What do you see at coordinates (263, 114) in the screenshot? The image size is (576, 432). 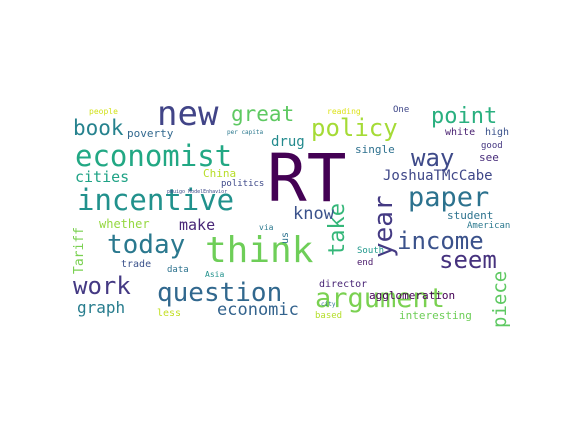 I see `word-great: great` at bounding box center [263, 114].